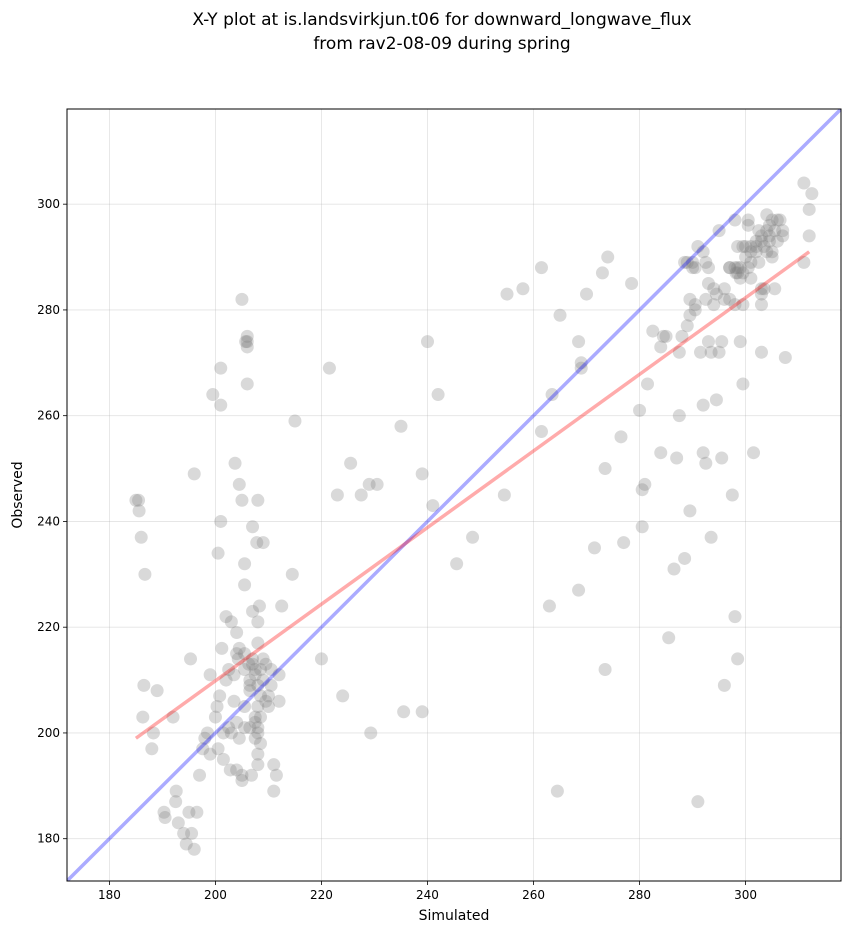  I want to click on x-tick-label: 280, so click(639, 895).